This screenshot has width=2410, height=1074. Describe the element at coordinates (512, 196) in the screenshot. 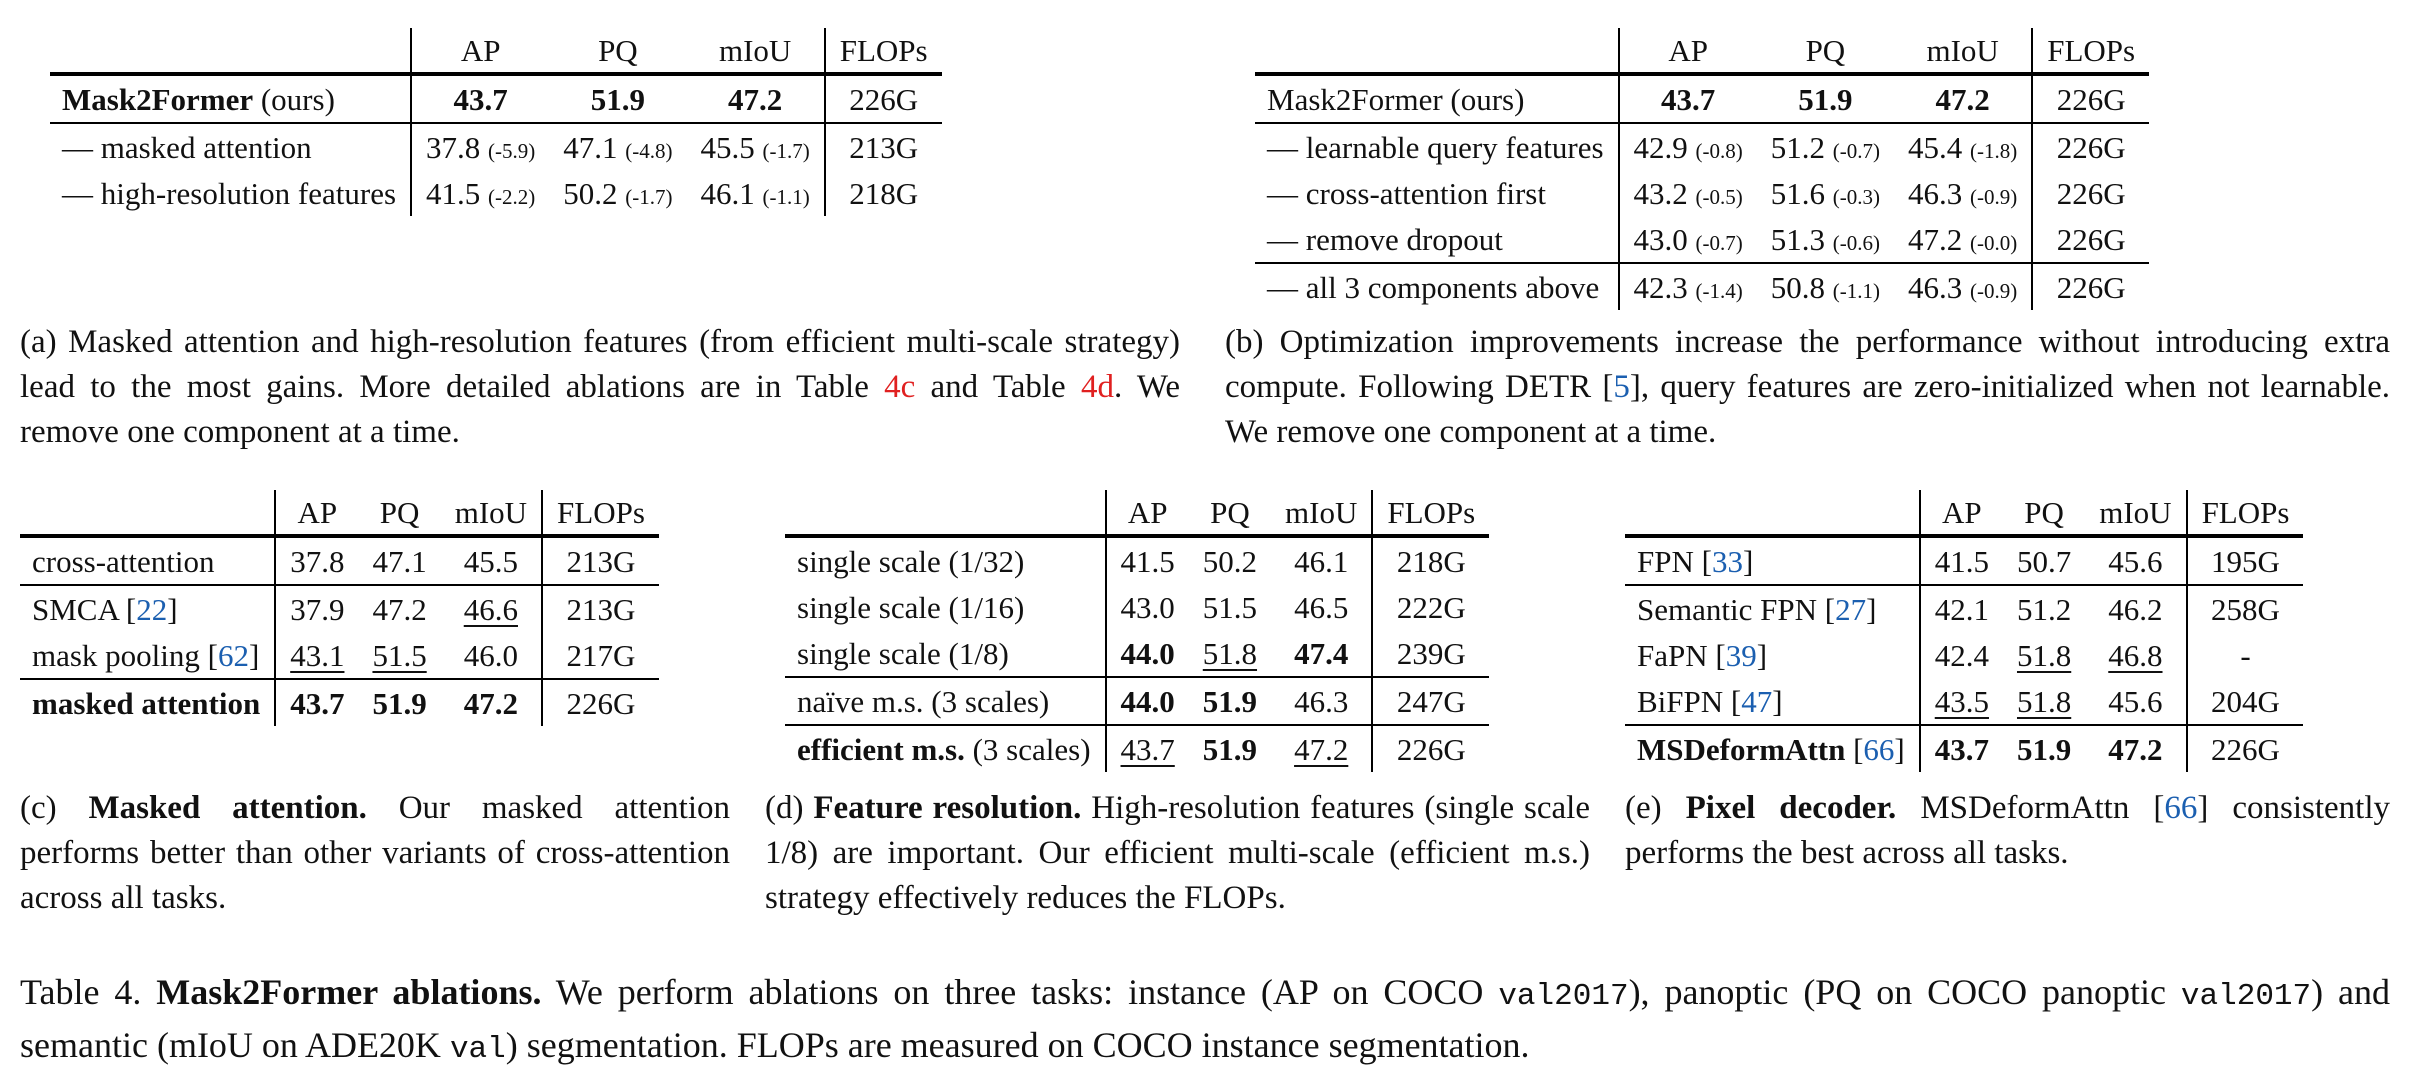

I see `cell-delta: (-2.2)` at that location.